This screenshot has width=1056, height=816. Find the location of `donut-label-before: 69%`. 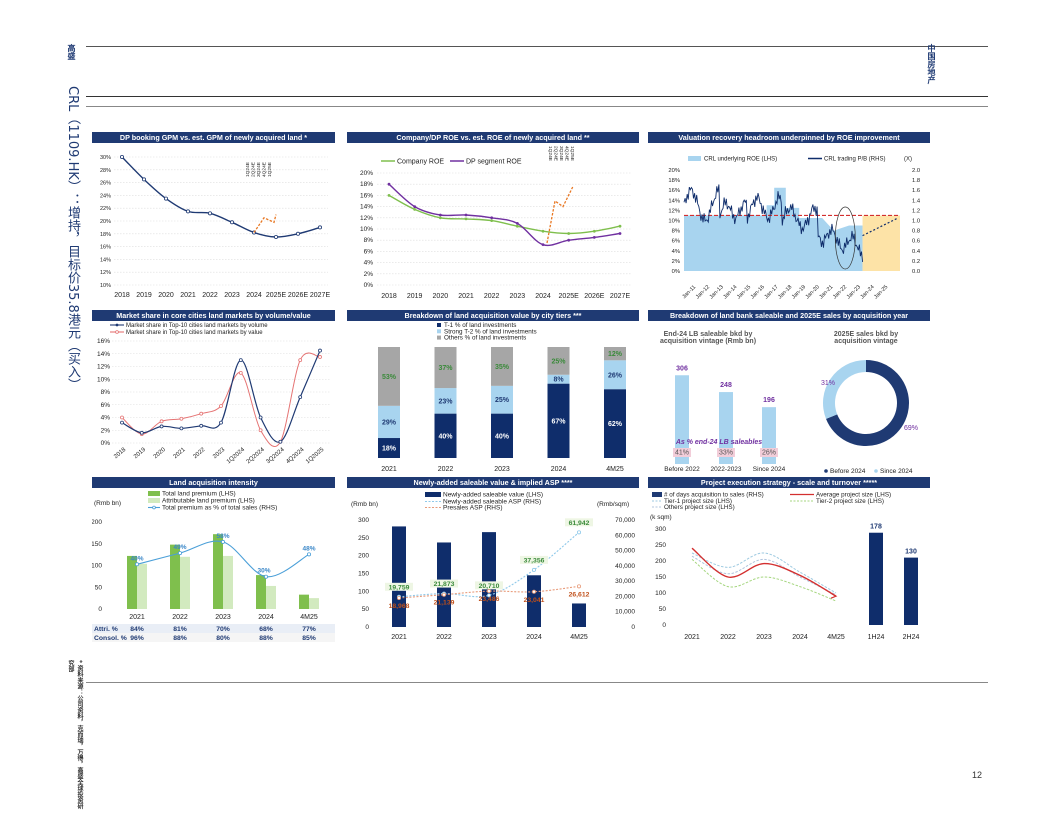

donut-label-before: 69% is located at coordinates (911, 428).